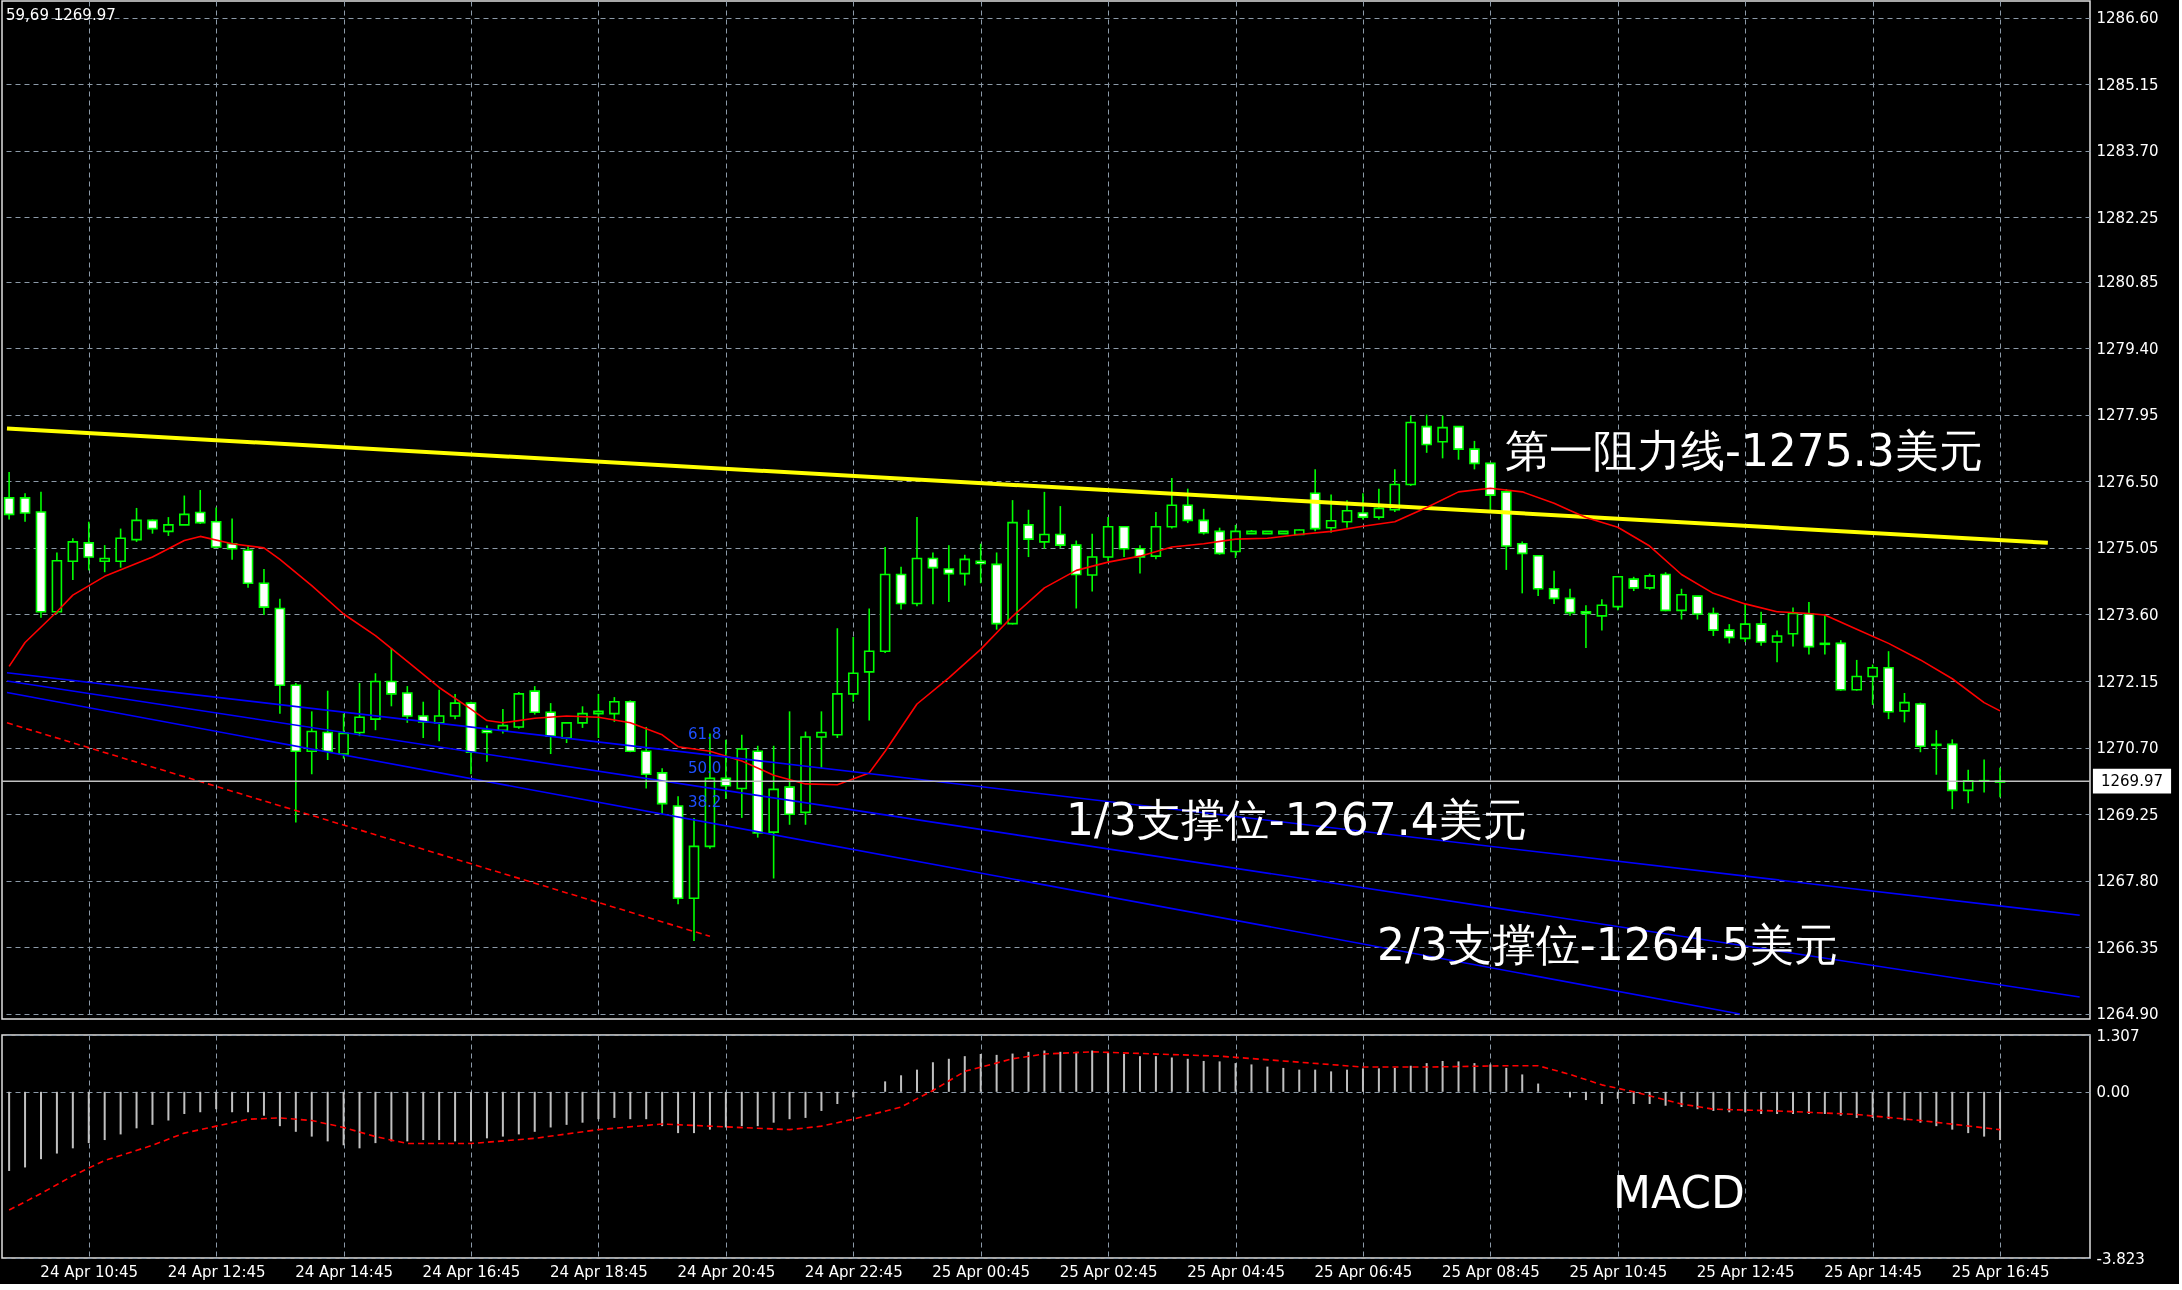  Describe the element at coordinates (2127, 18) in the screenshot. I see `y-tick-label: 1286.60` at that location.